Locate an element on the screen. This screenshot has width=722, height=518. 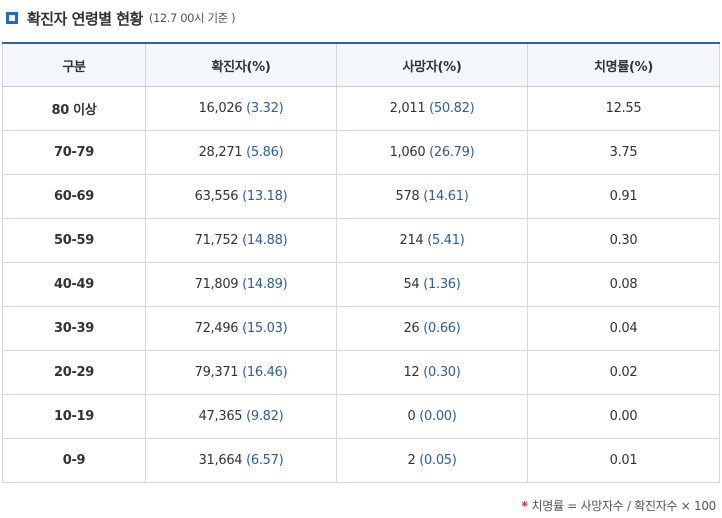
confirmed-cell-percent: (14.89) is located at coordinates (265, 284).